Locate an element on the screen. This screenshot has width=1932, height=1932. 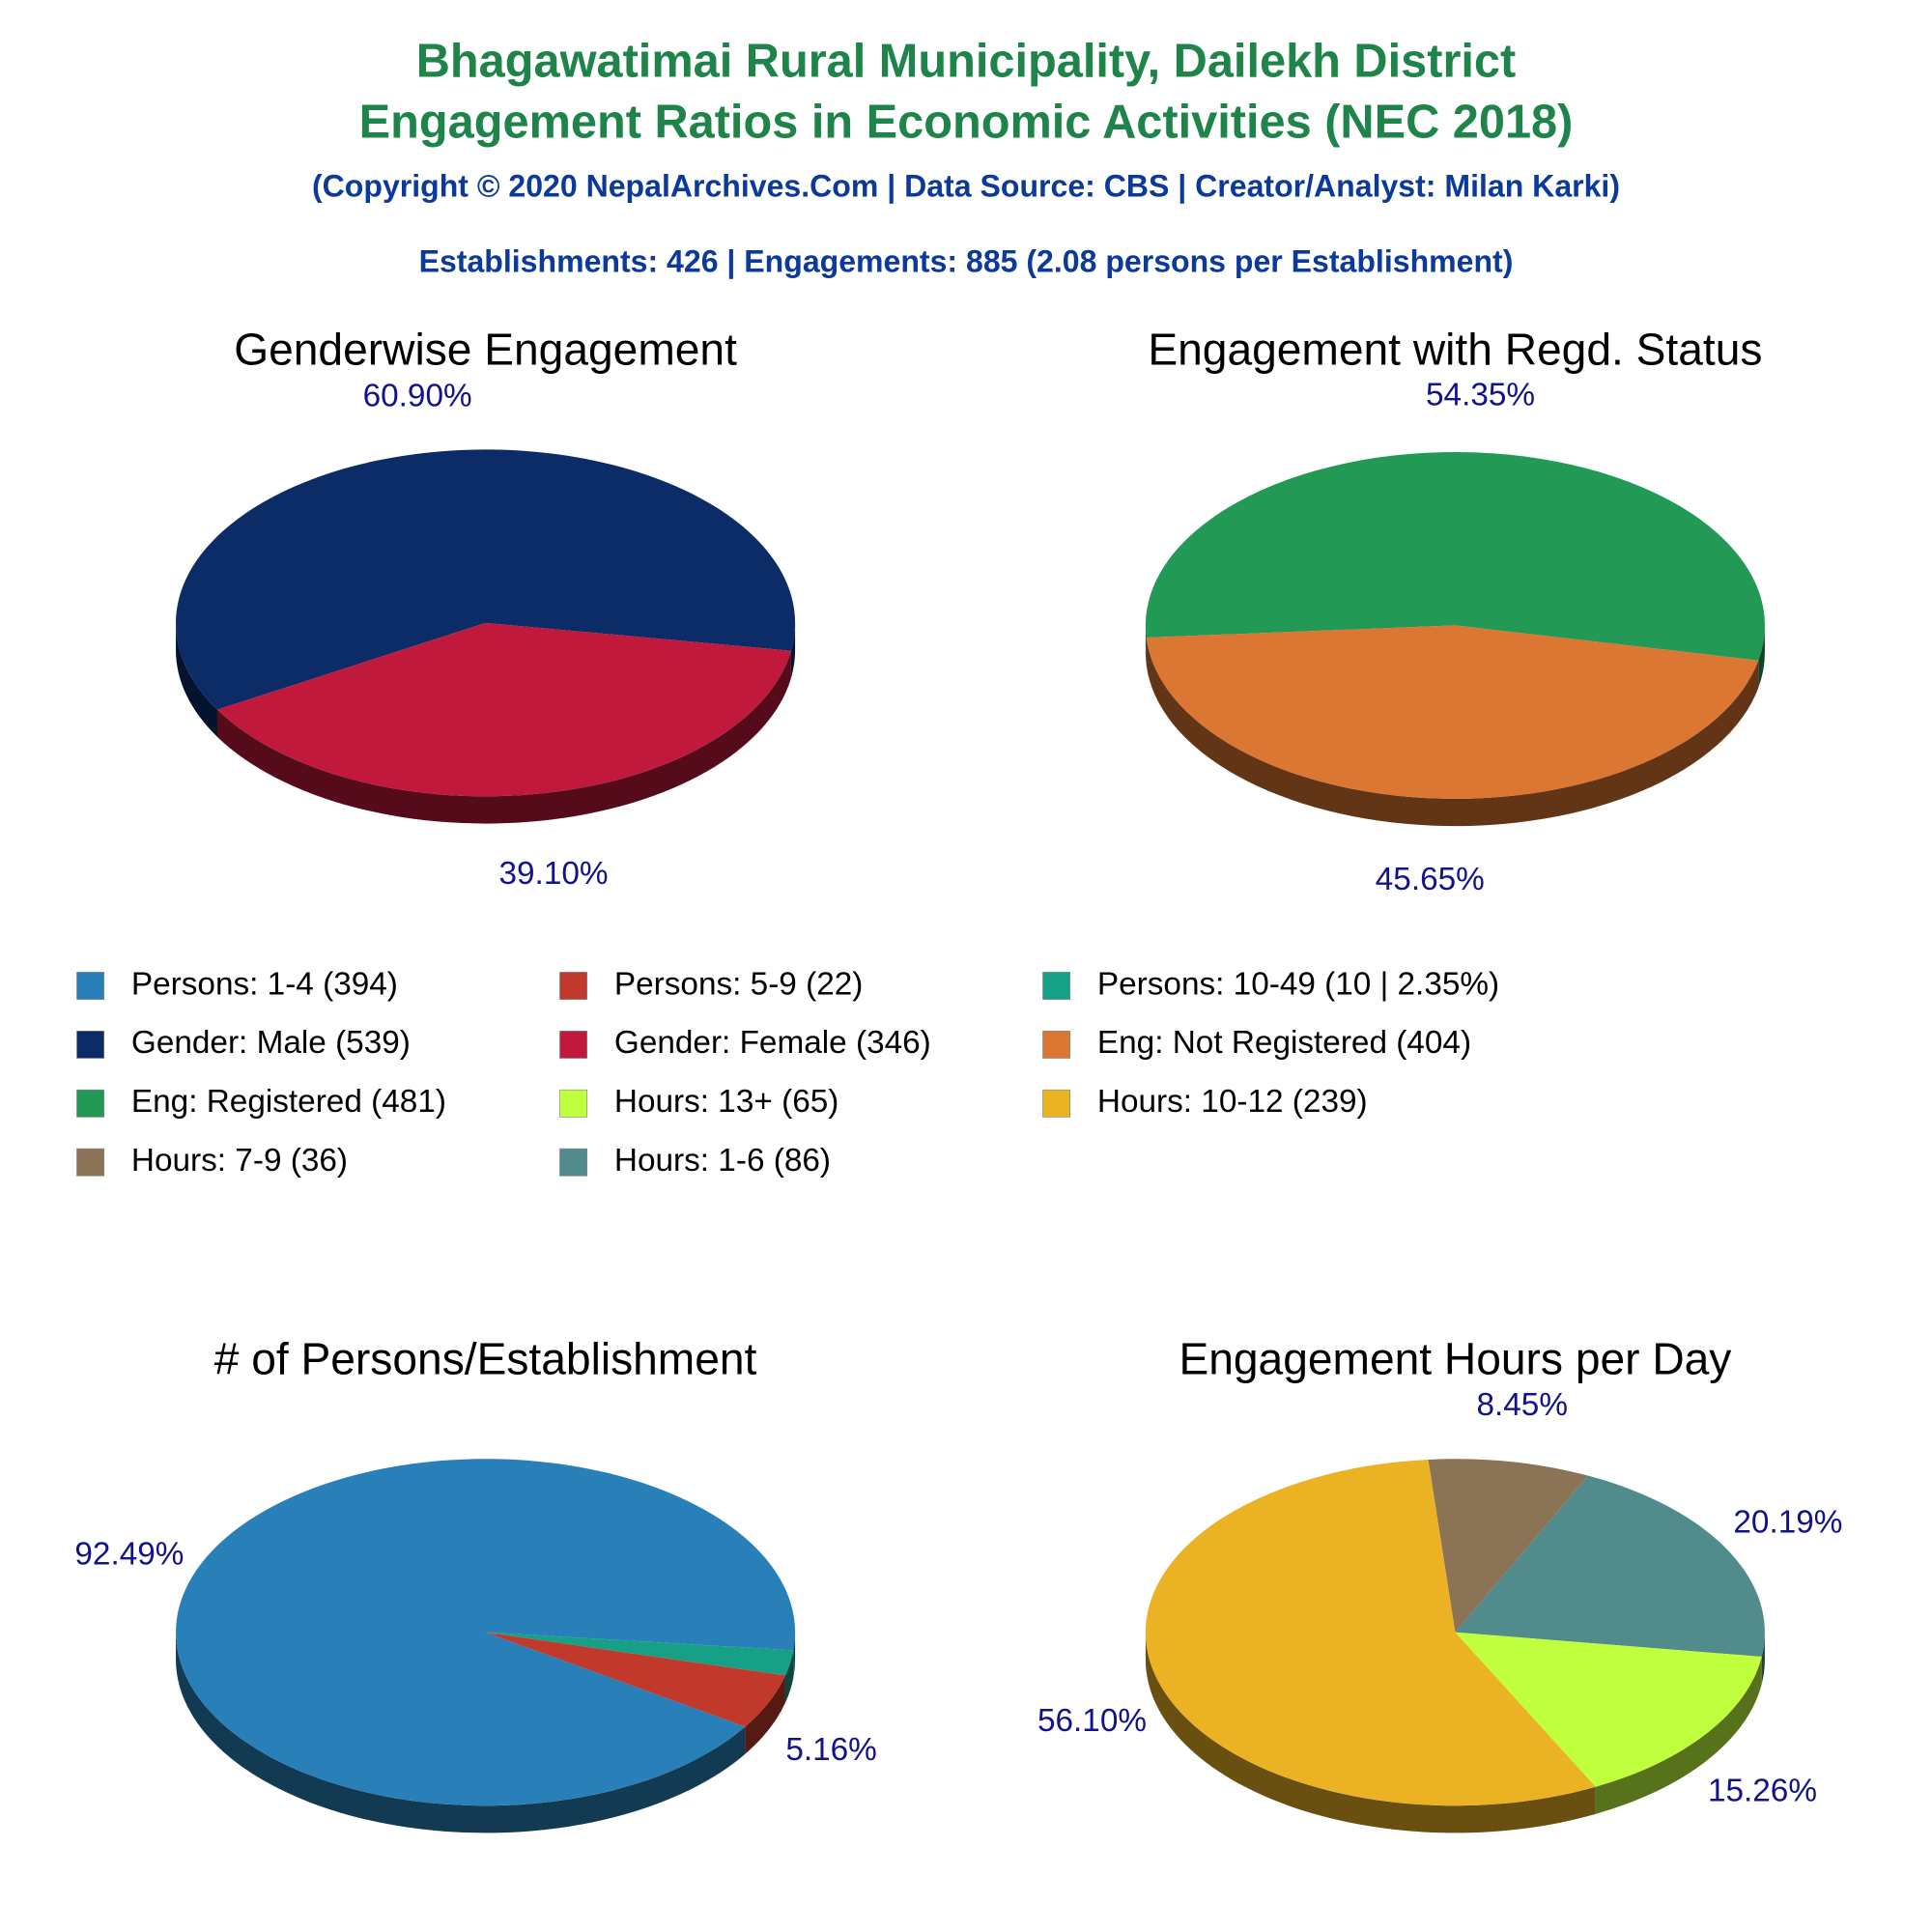
value-label: 54.35% is located at coordinates (1480, 395).